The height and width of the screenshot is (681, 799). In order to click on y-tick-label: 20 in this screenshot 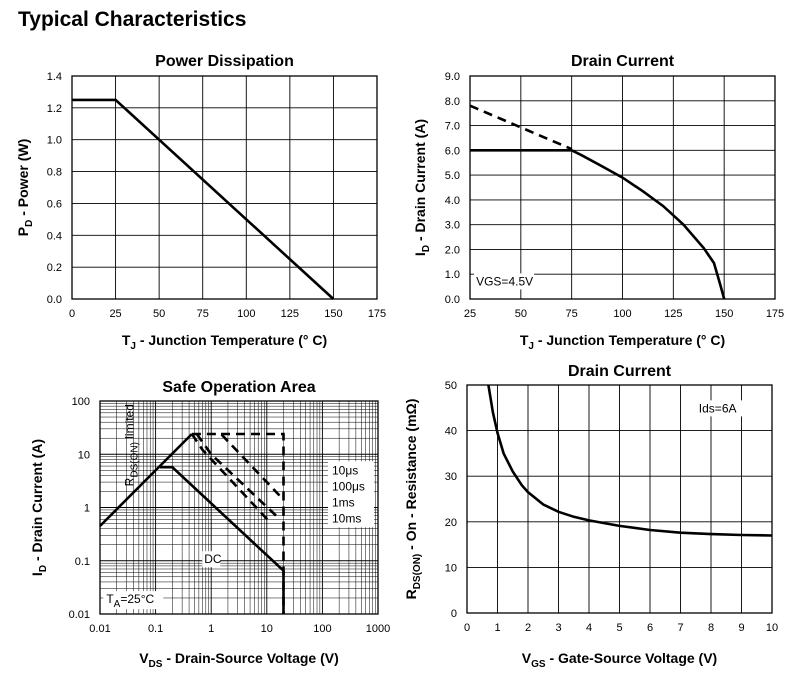, I will do `click(451, 523)`.